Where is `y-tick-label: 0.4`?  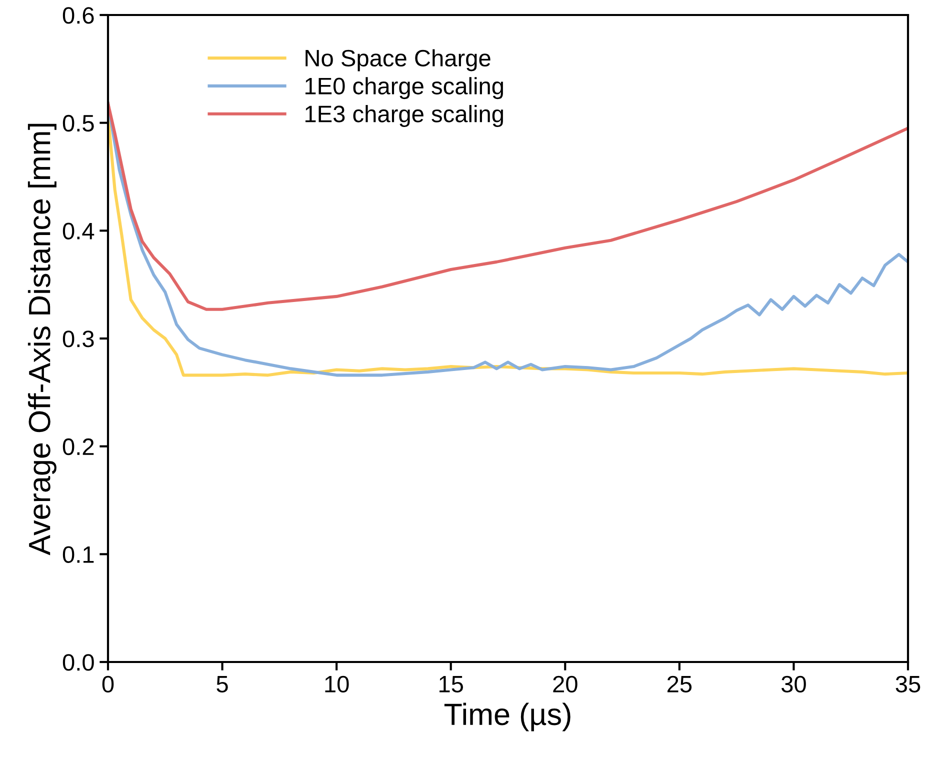 y-tick-label: 0.4 is located at coordinates (78, 231).